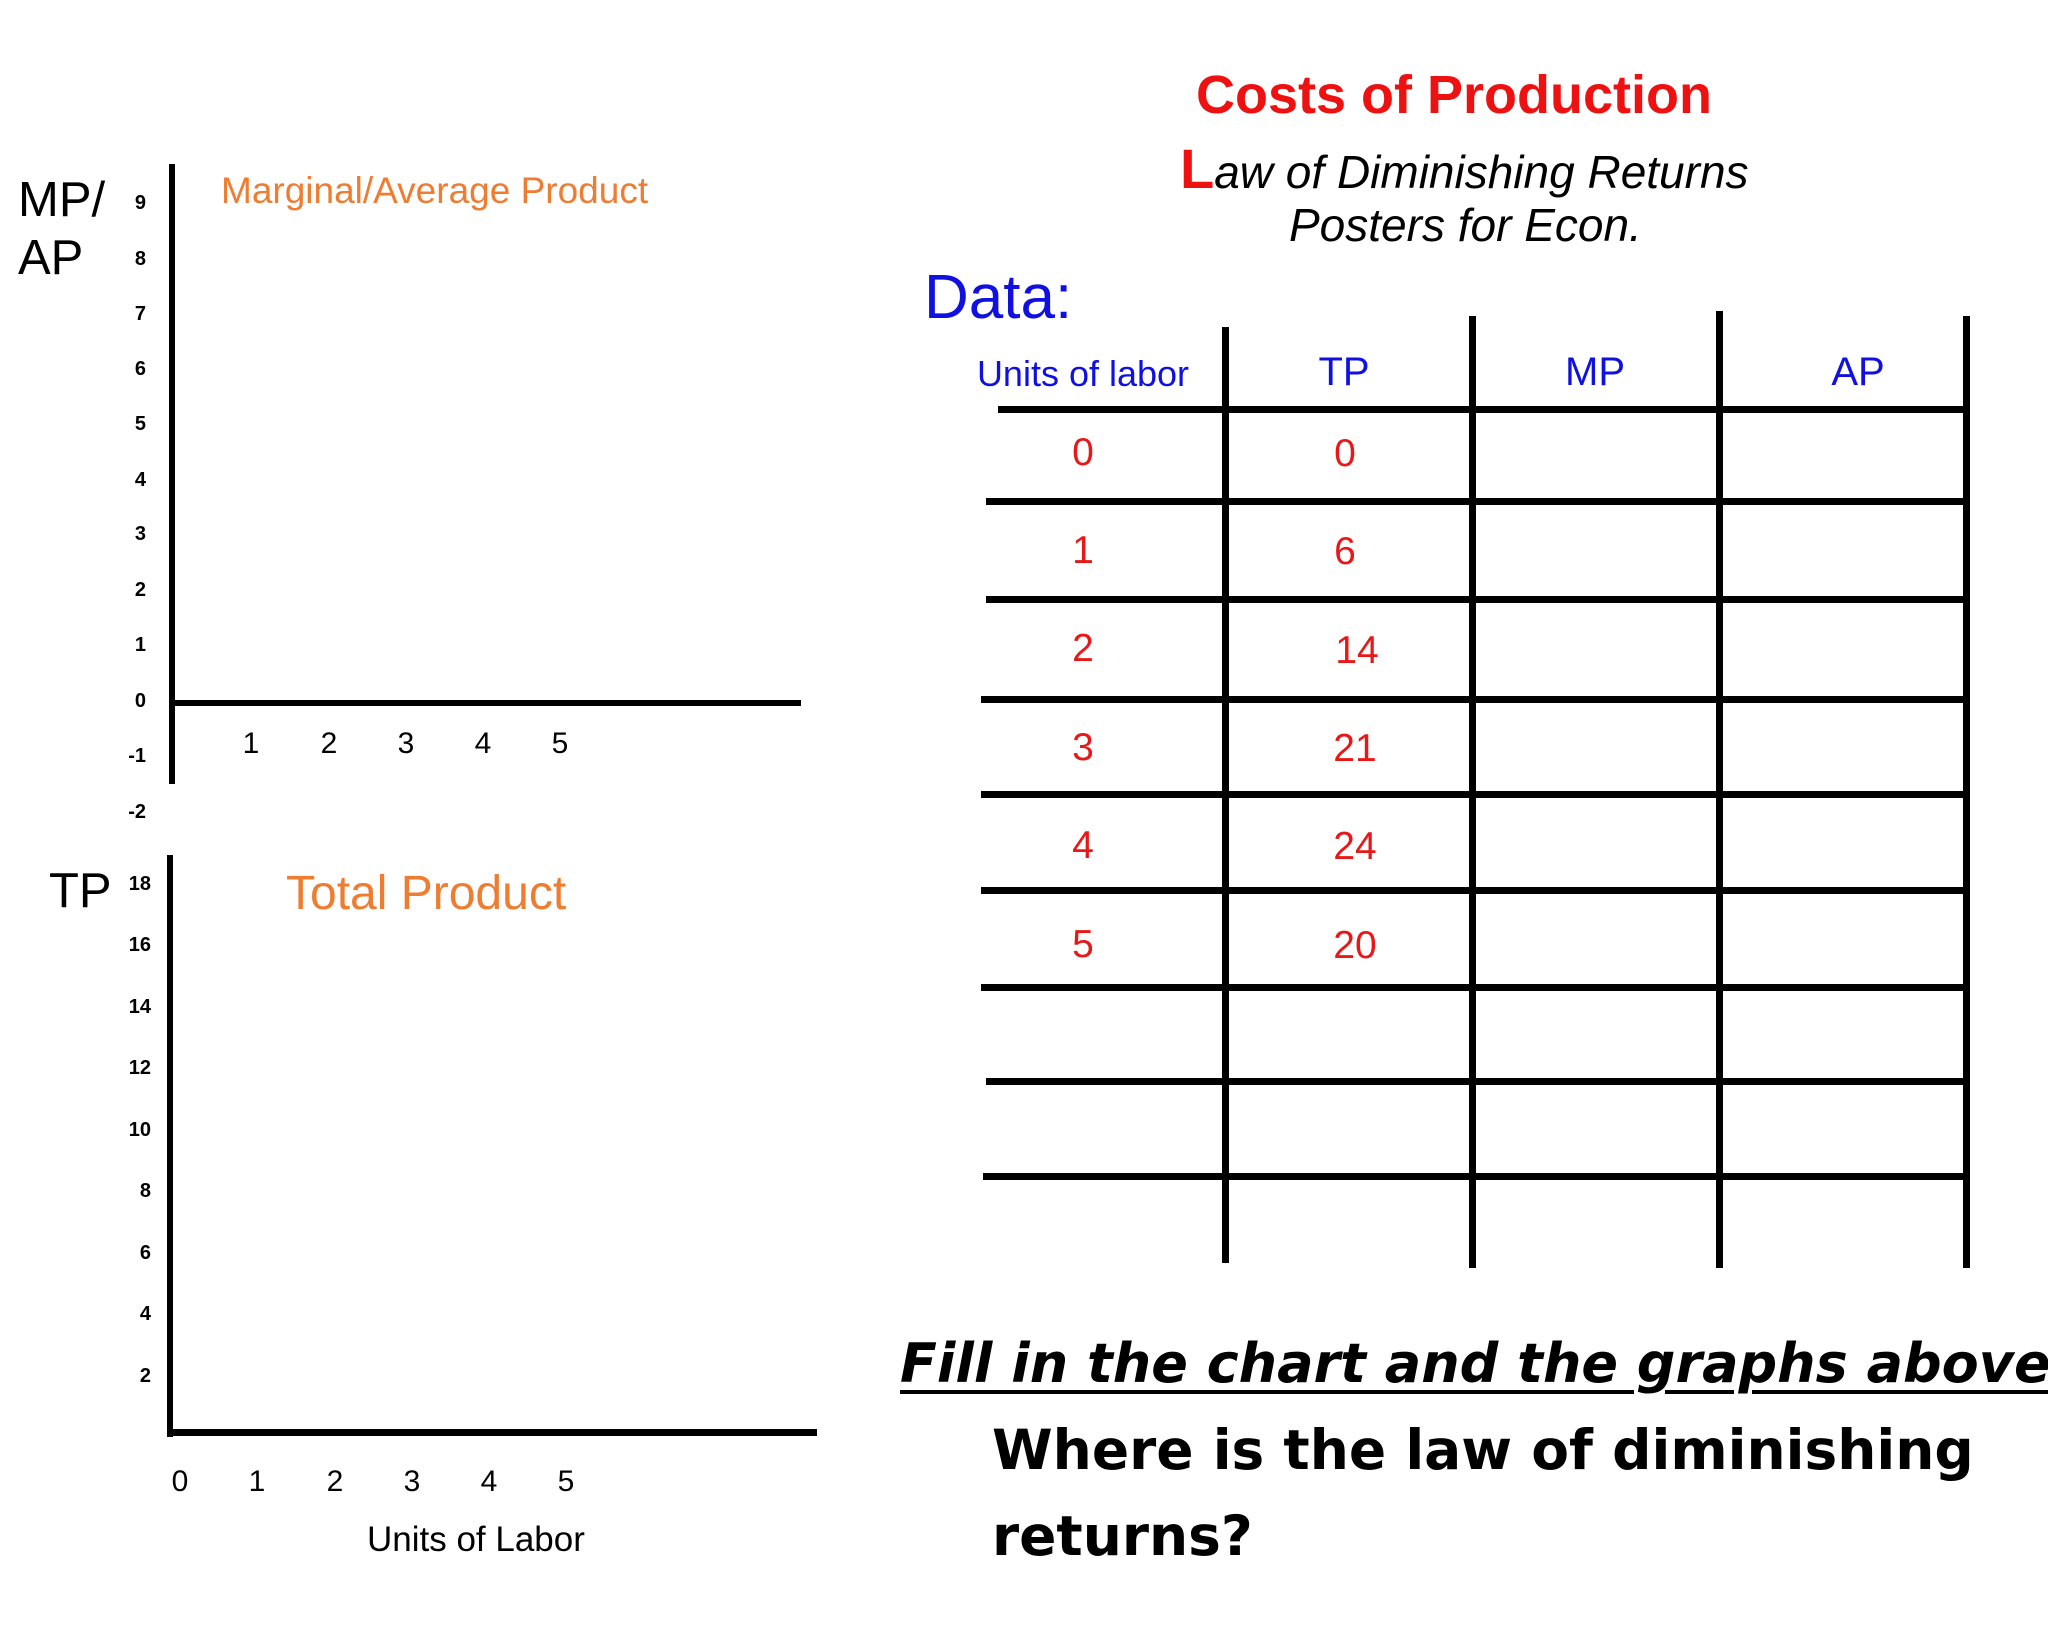 The height and width of the screenshot is (1636, 2048). I want to click on mp-ap-y-axis, so click(172, 474).